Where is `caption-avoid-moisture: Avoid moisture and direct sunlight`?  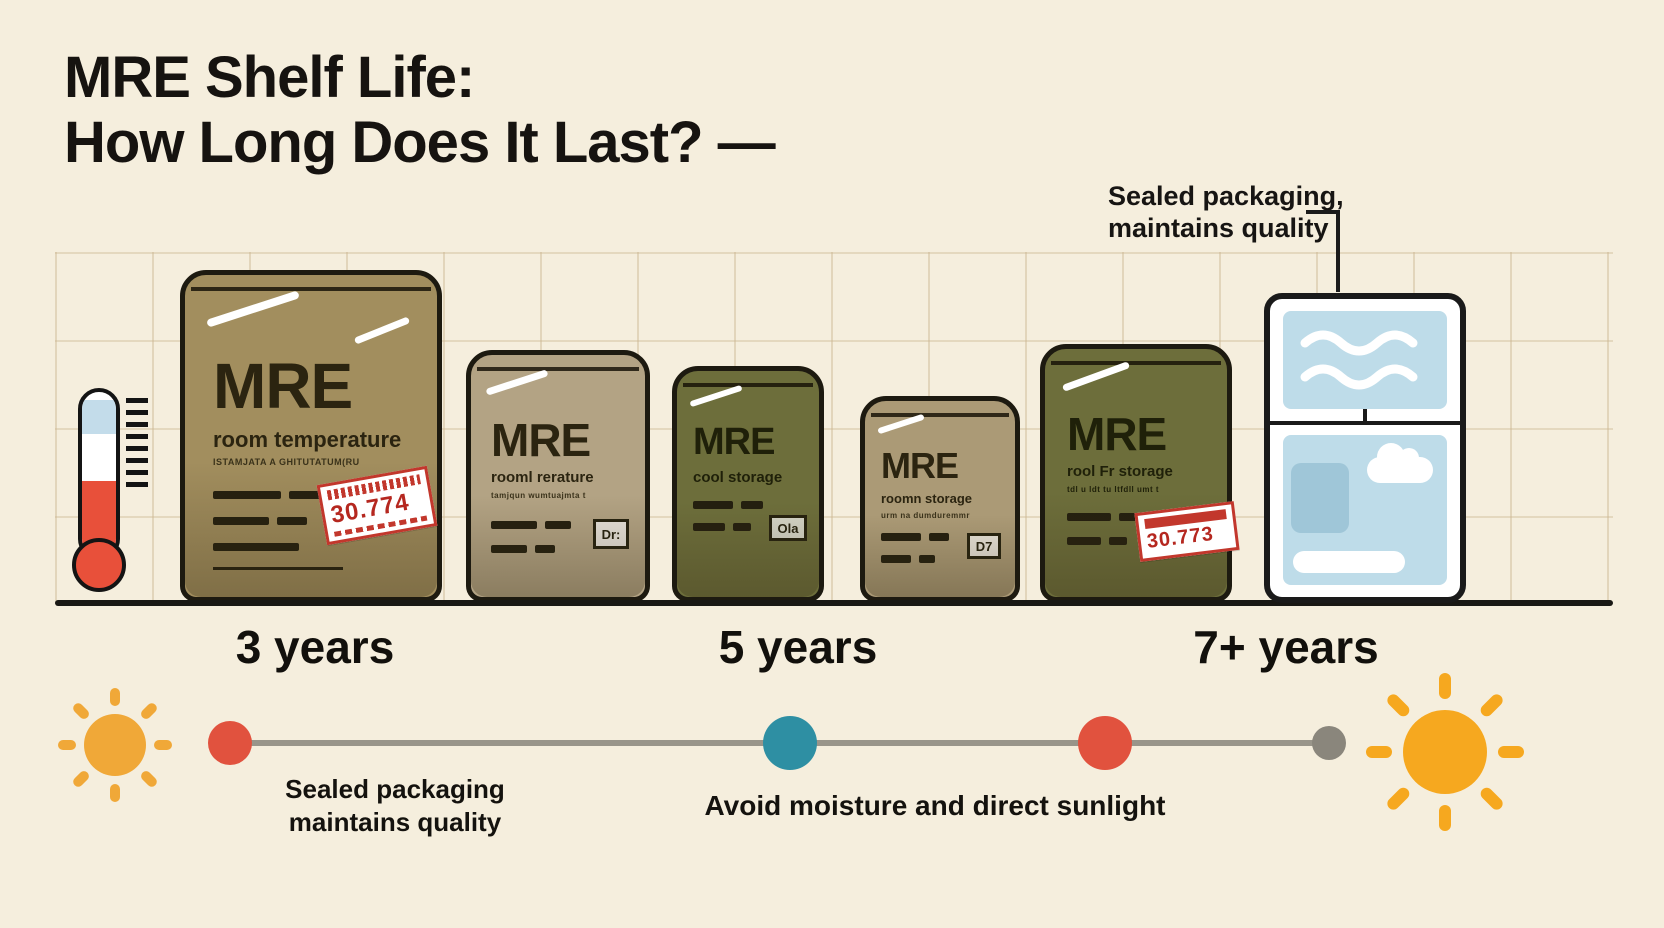
caption-avoid-moisture: Avoid moisture and direct sunlight is located at coordinates (935, 805).